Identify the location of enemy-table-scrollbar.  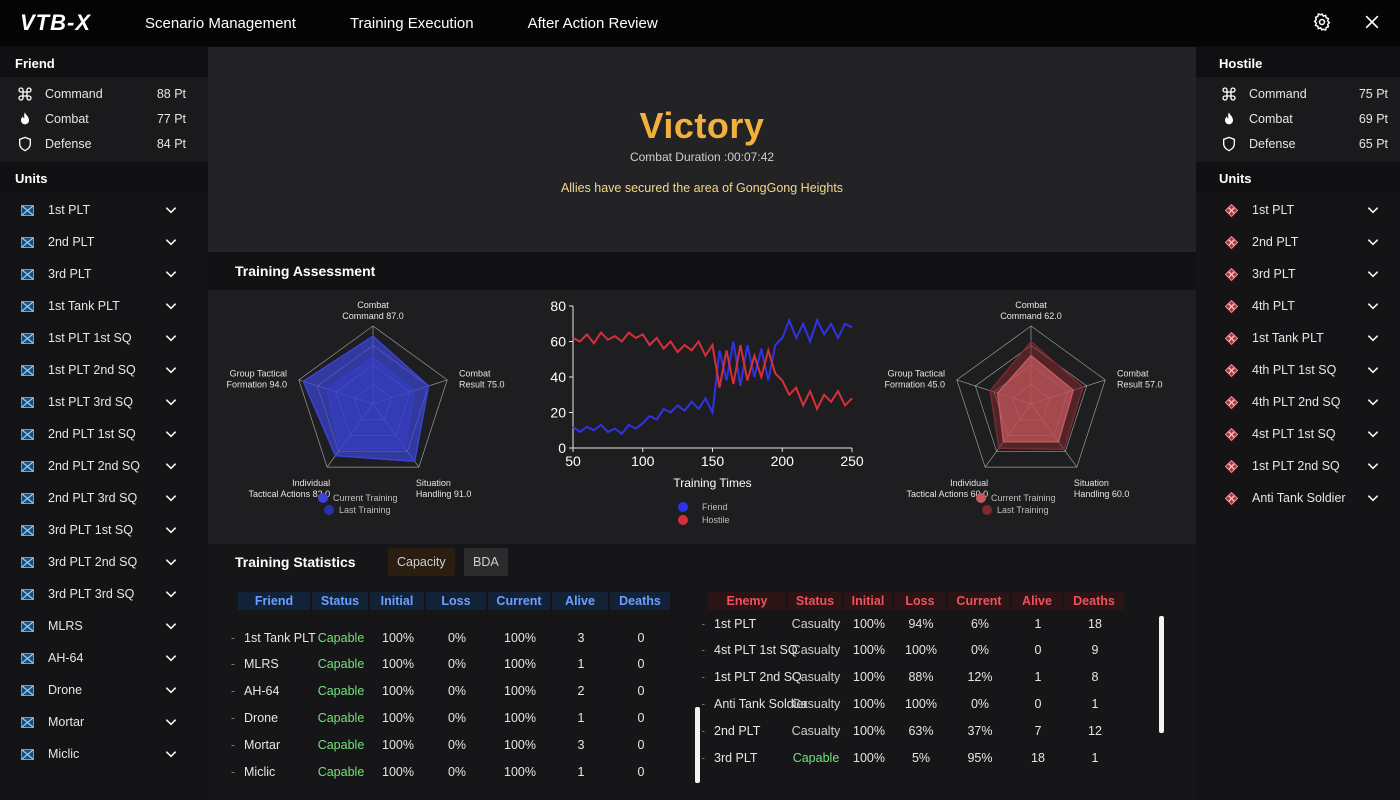
(1161, 674).